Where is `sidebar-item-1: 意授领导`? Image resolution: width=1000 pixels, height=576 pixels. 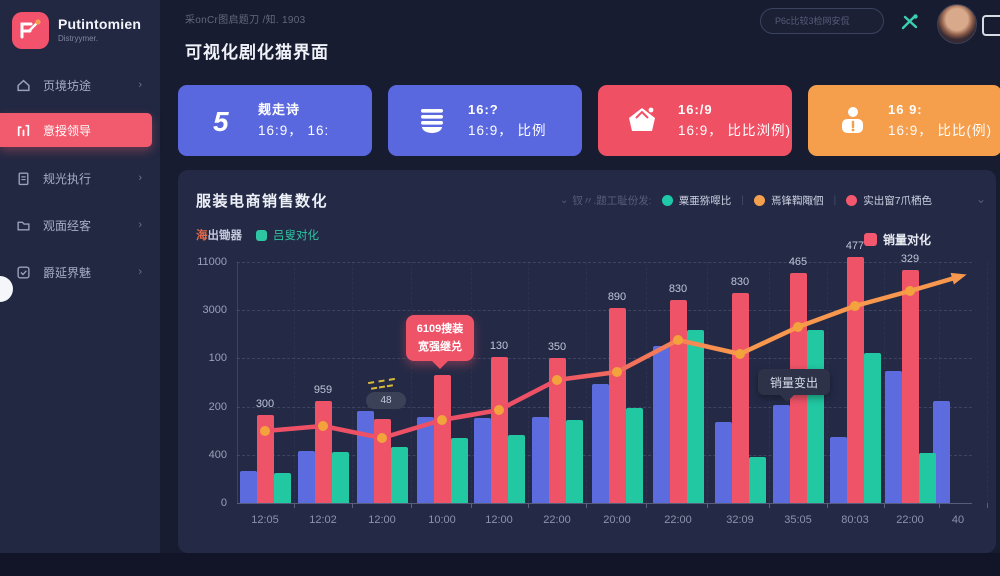 sidebar-item-1: 意授领导 is located at coordinates (76, 130).